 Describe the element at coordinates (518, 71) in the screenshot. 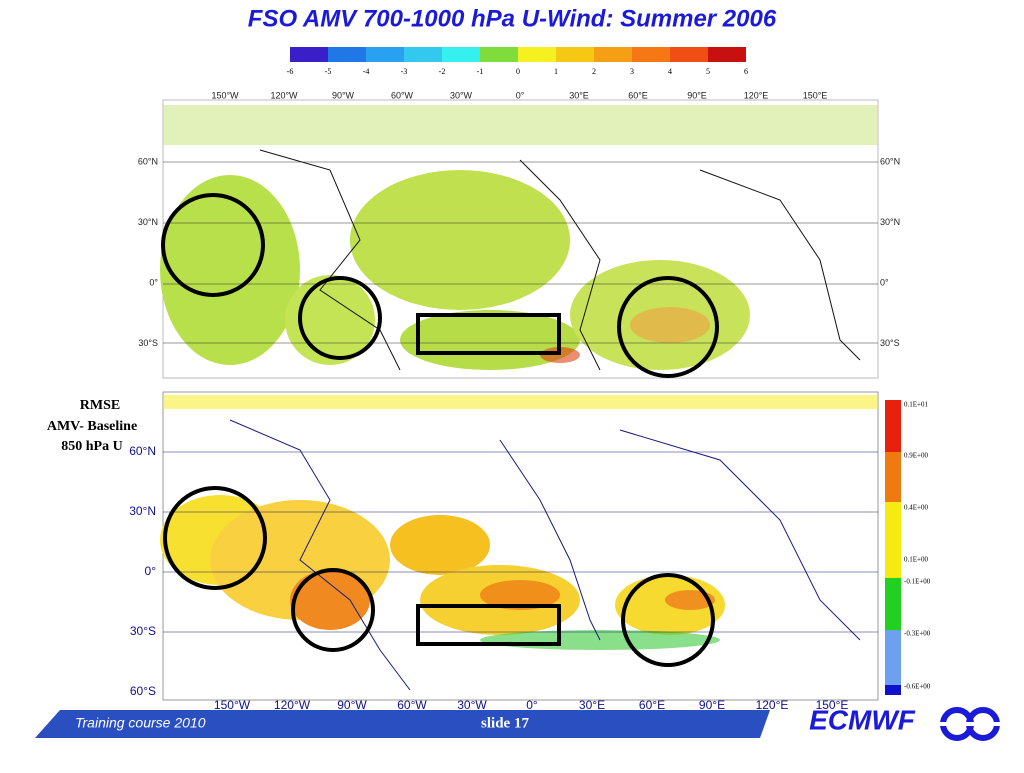

I see `colorbar-label: 0` at that location.